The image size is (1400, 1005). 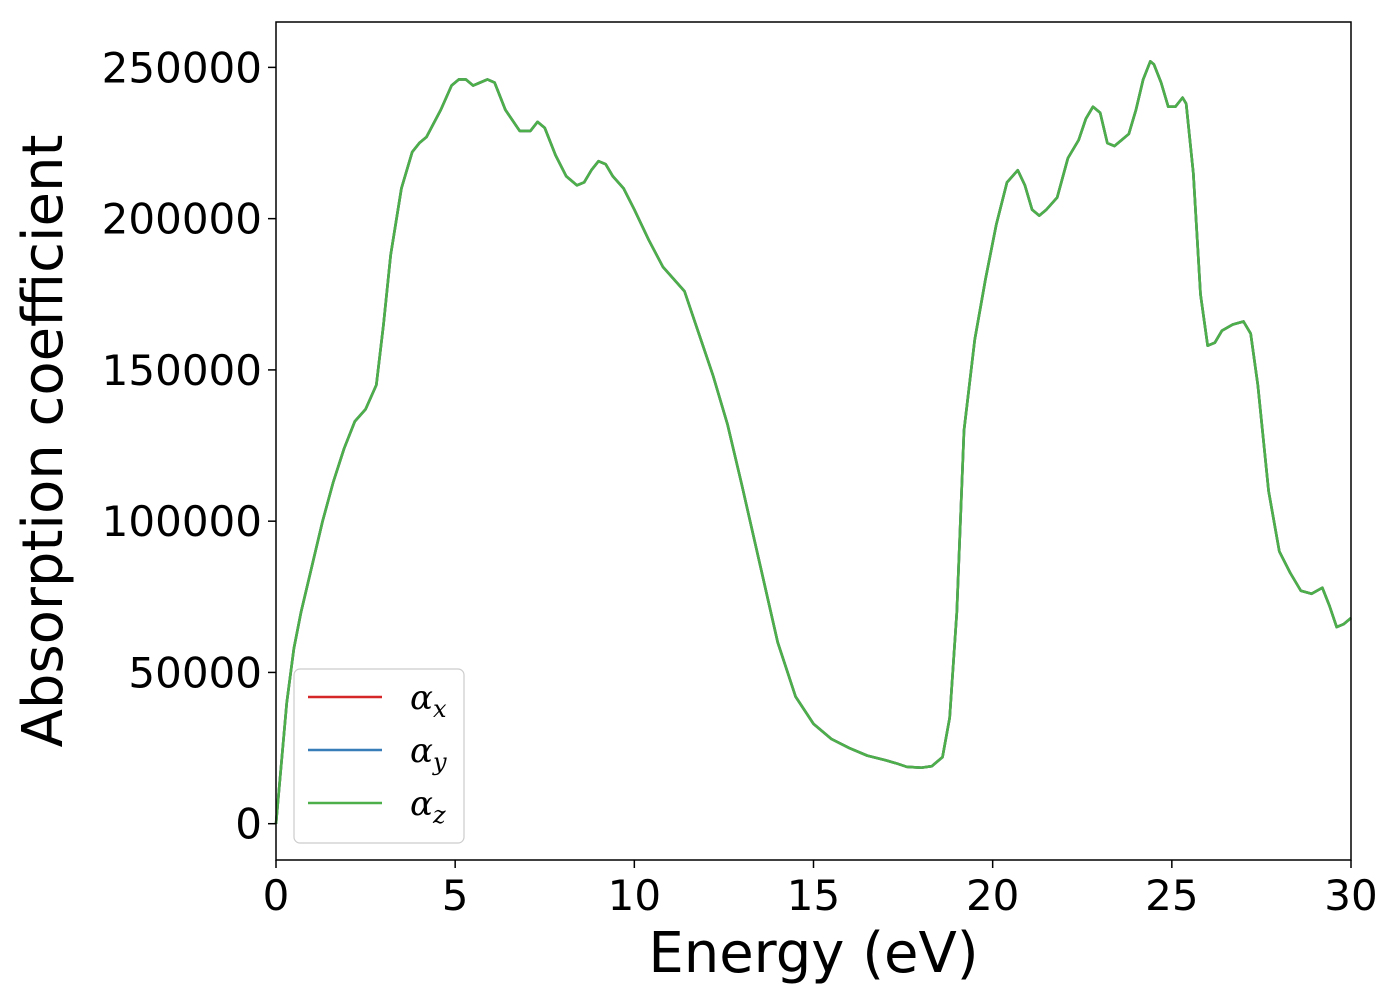 I want to click on legend-subscript: y, so click(x=439, y=762).